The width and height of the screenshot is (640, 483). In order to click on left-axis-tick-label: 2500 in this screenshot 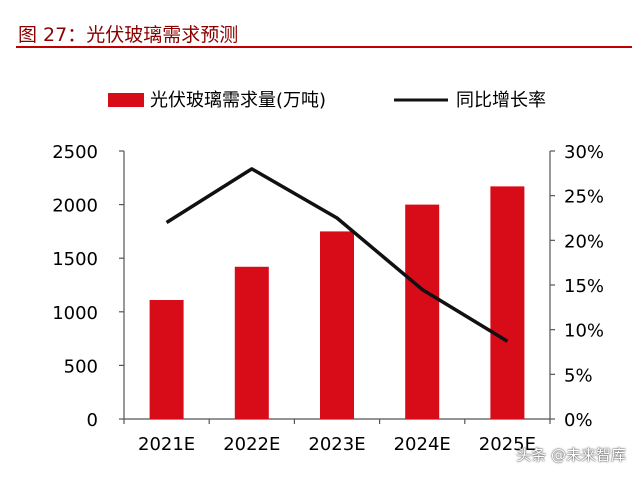, I will do `click(75, 152)`.